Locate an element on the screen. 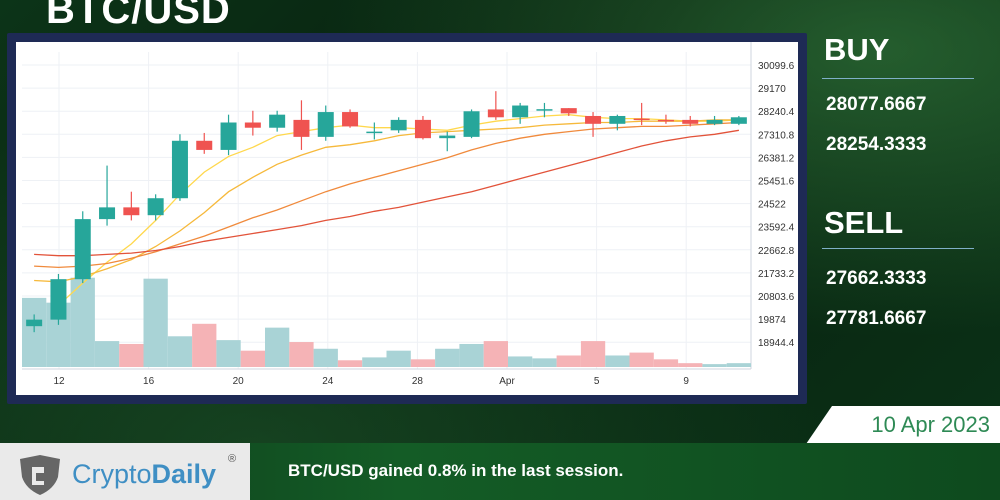  y-tick-label: 30099.6 is located at coordinates (776, 66).